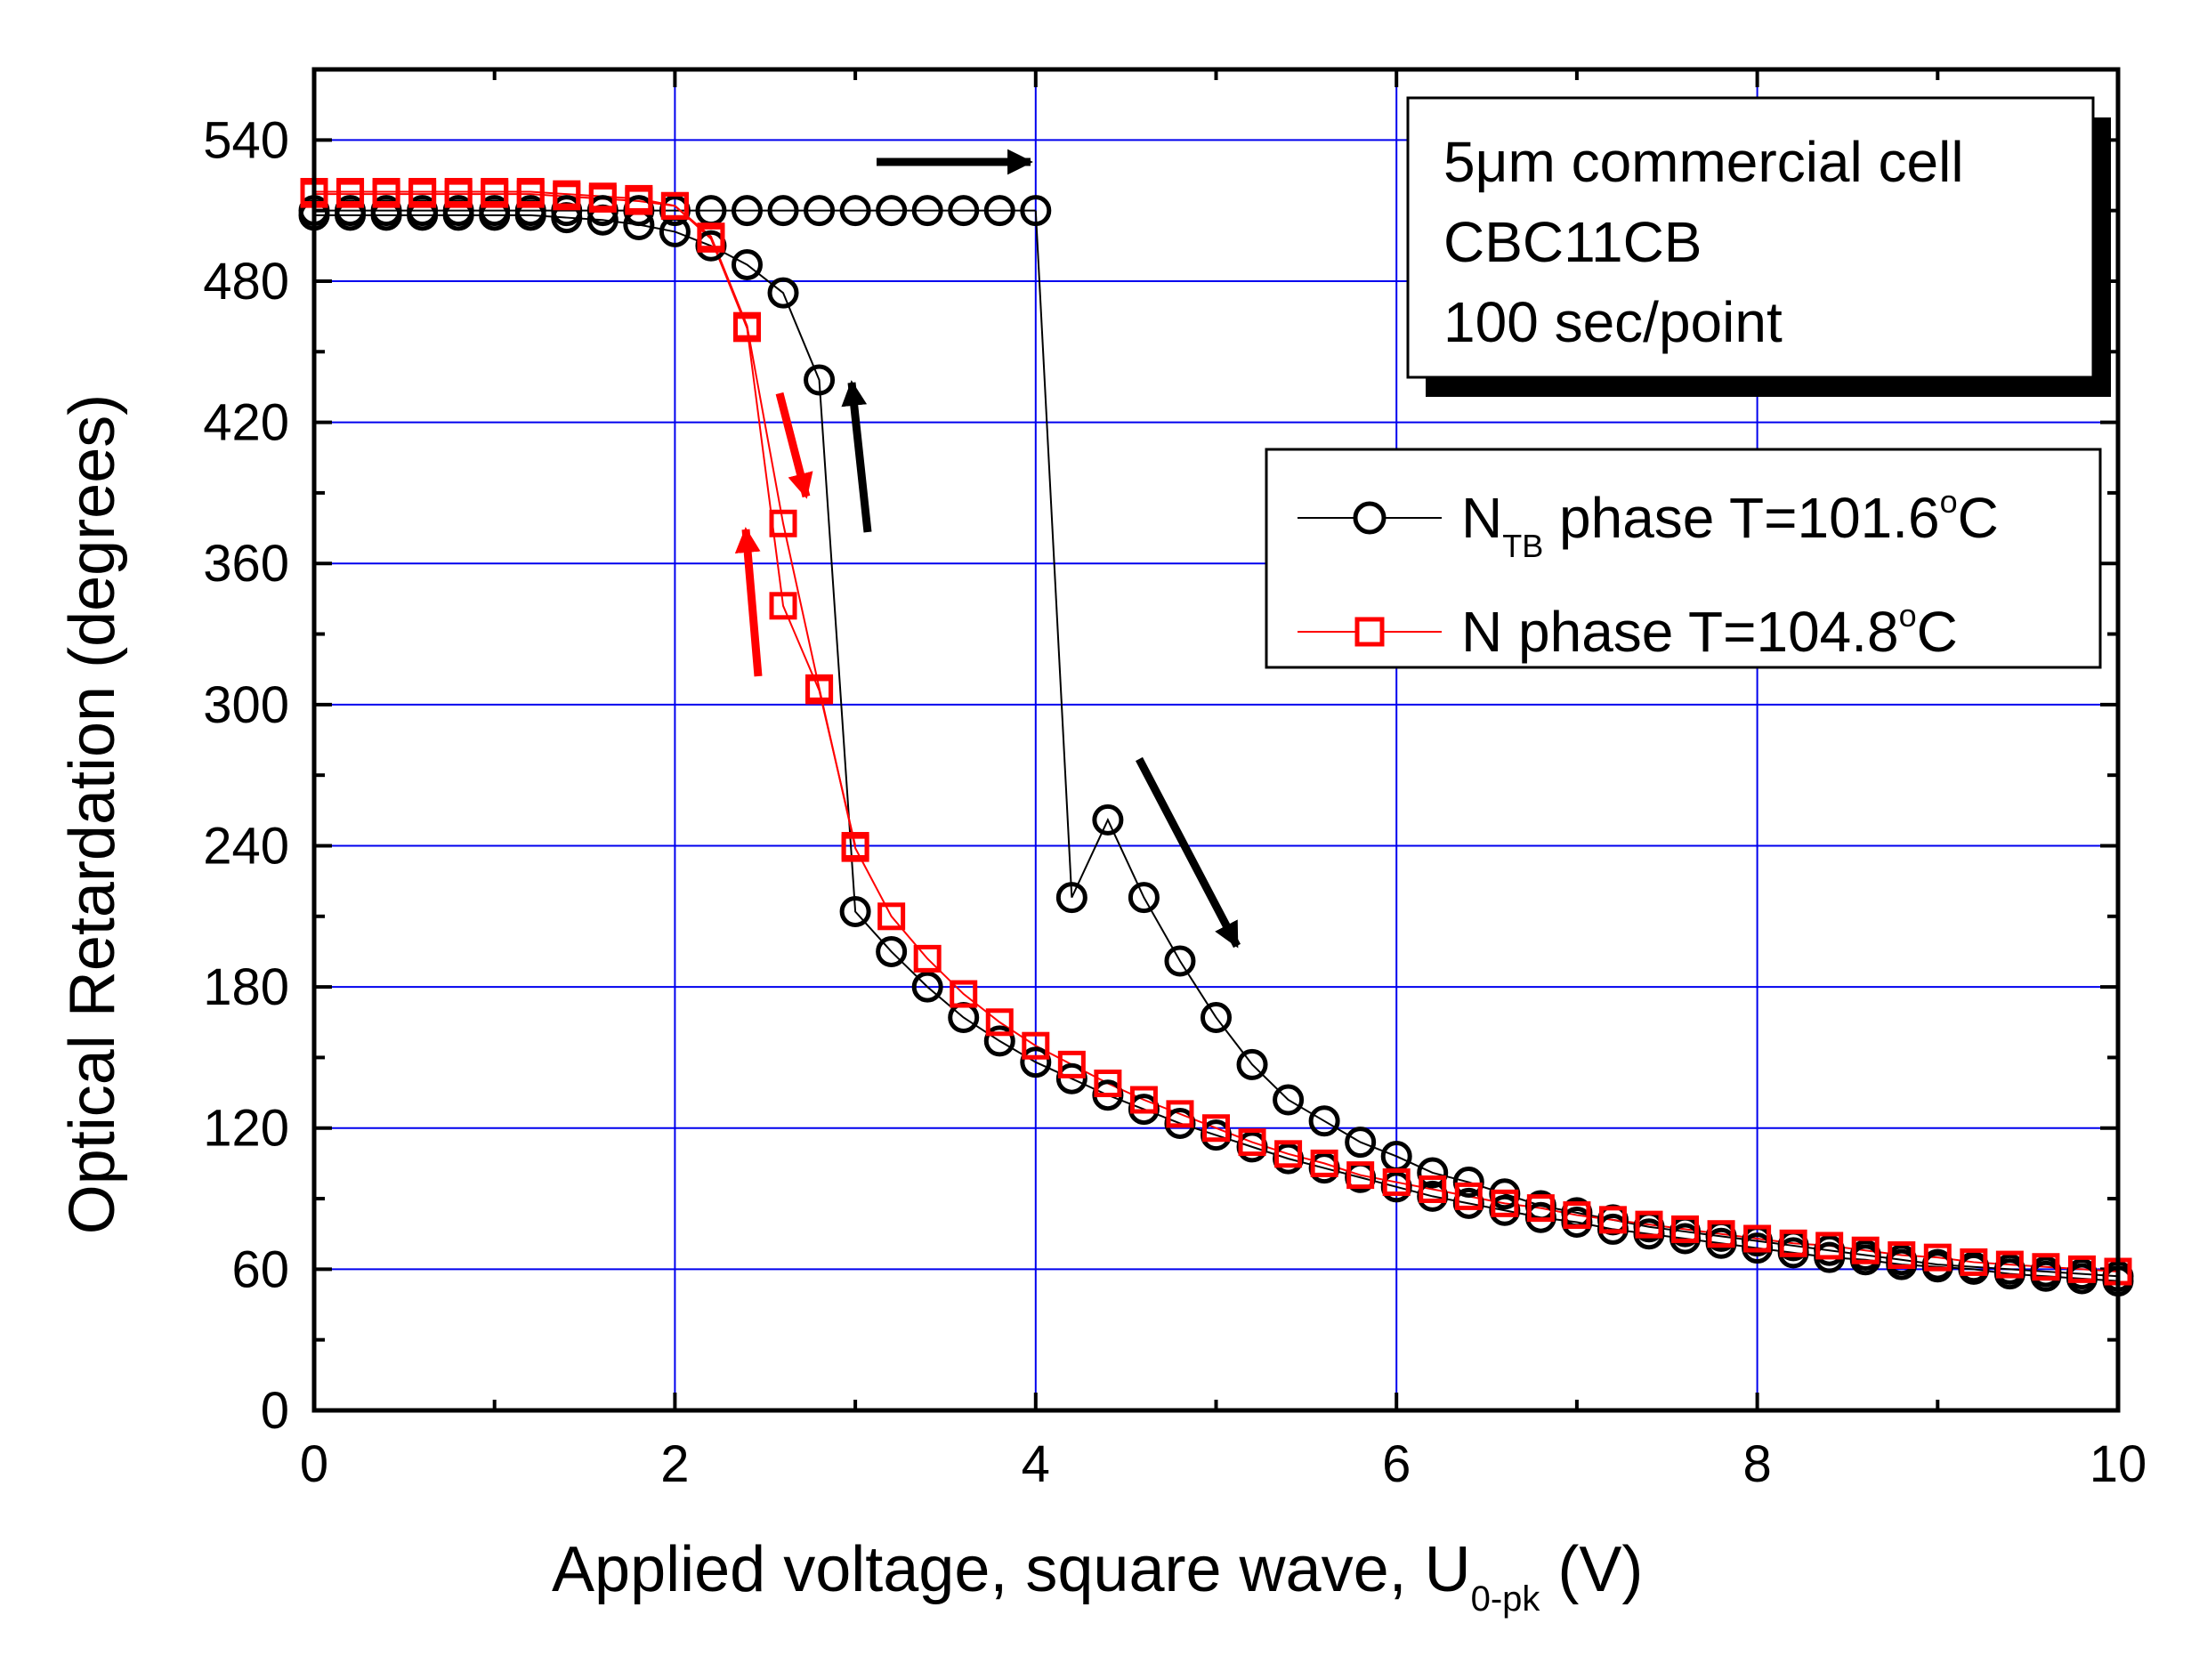 The image size is (2191, 1680). What do you see at coordinates (1036, 1464) in the screenshot?
I see `x-tick-label: 4` at bounding box center [1036, 1464].